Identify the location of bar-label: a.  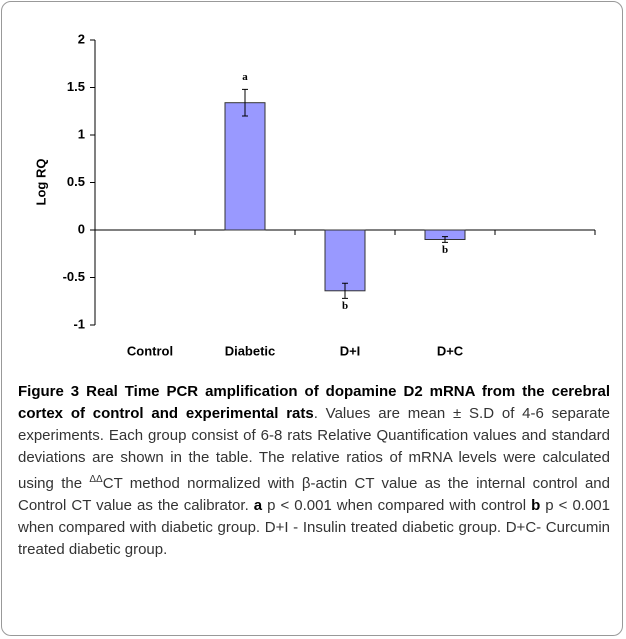
(245, 77).